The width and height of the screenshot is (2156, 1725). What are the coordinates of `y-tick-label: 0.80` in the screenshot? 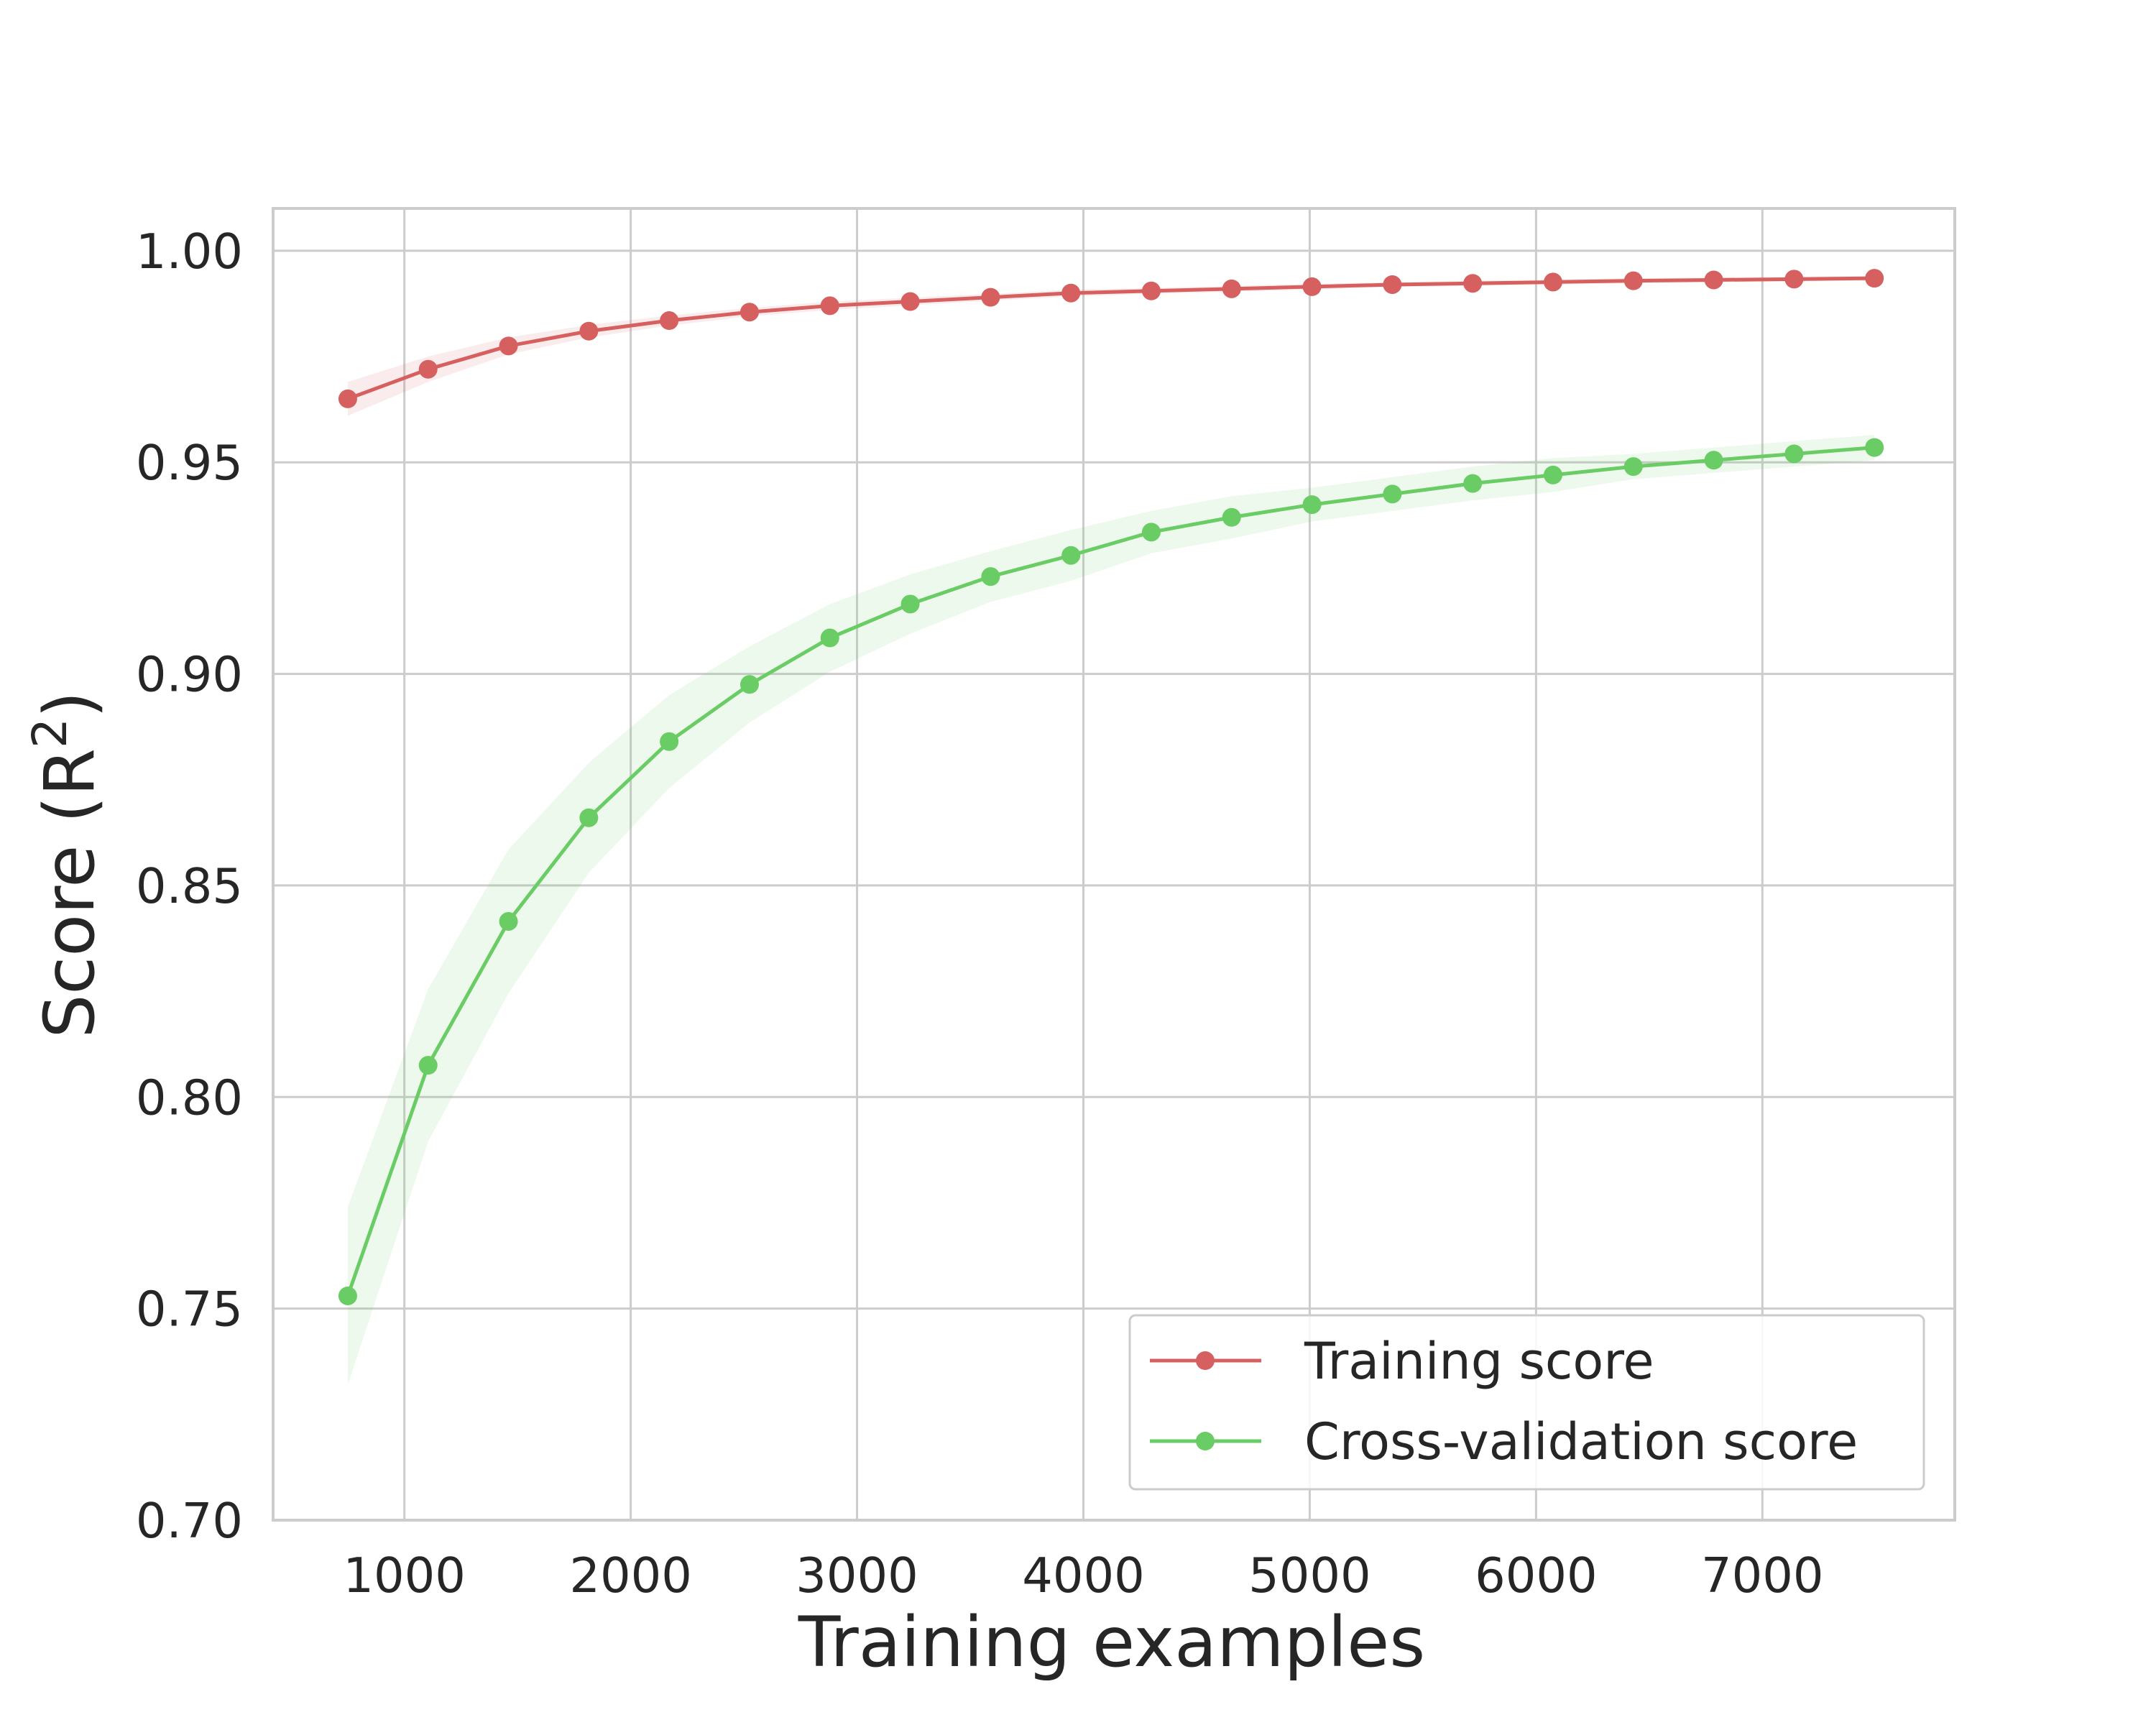 It's located at (189, 1098).